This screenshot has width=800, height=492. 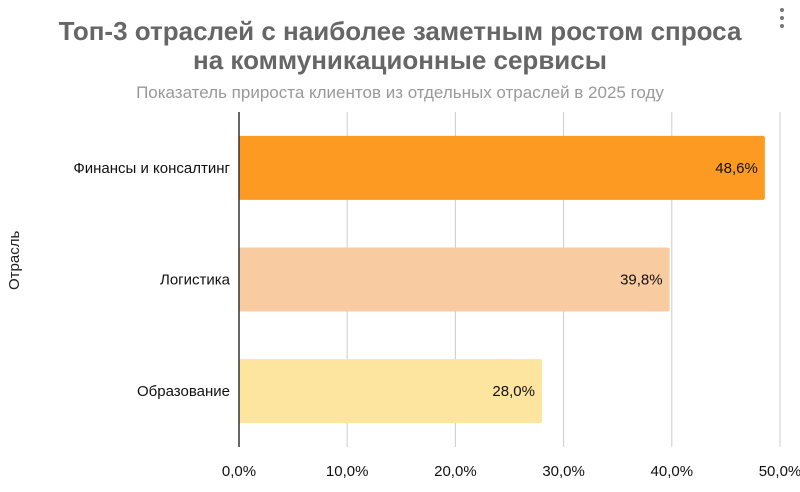 What do you see at coordinates (513, 391) in the screenshot?
I see `data-label: 28,0%` at bounding box center [513, 391].